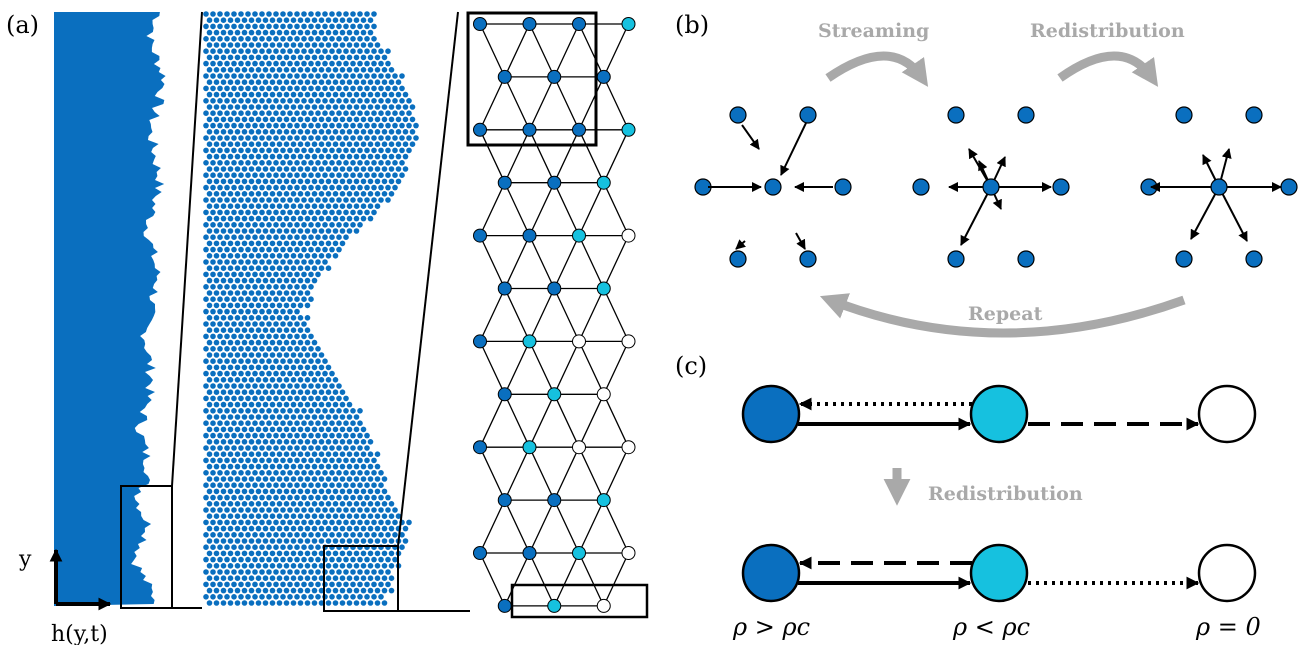 This screenshot has height=645, width=1302. What do you see at coordinates (692, 25) in the screenshot?
I see `panel-label-b: (b)` at bounding box center [692, 25].